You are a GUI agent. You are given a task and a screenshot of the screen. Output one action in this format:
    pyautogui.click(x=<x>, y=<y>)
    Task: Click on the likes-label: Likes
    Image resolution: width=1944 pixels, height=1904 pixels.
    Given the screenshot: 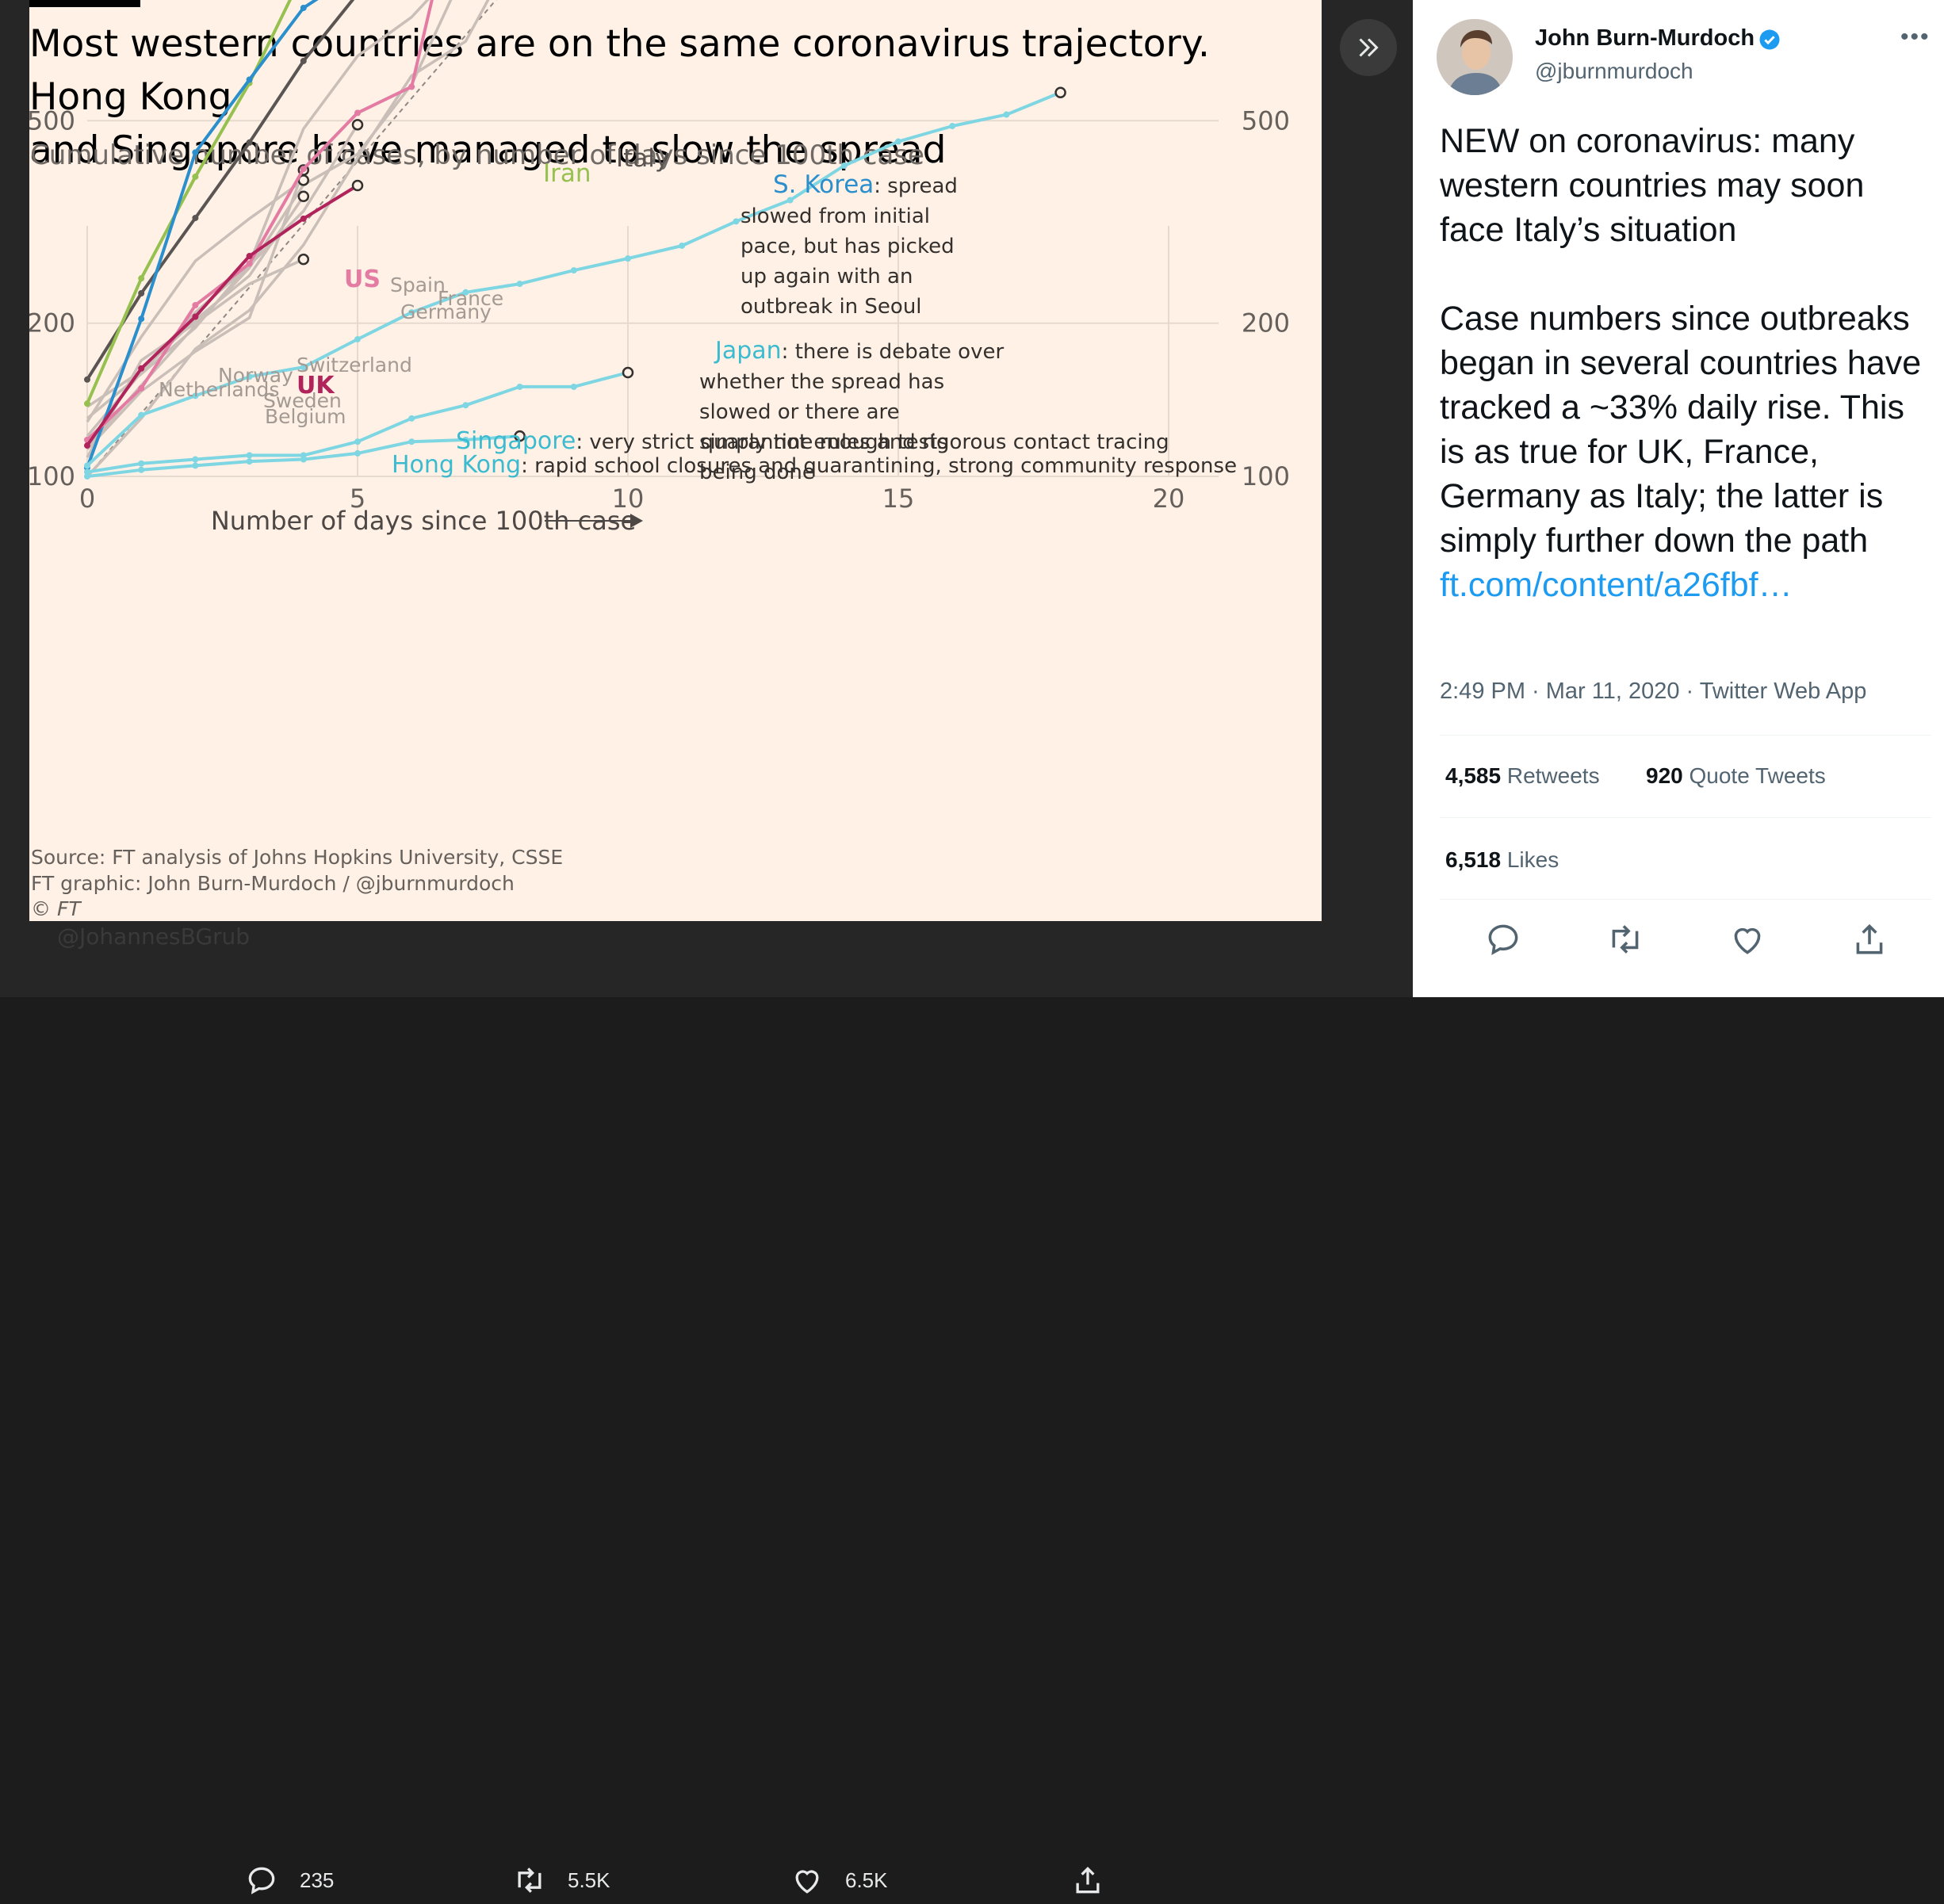 What is the action you would take?
    pyautogui.click(x=1532, y=859)
    